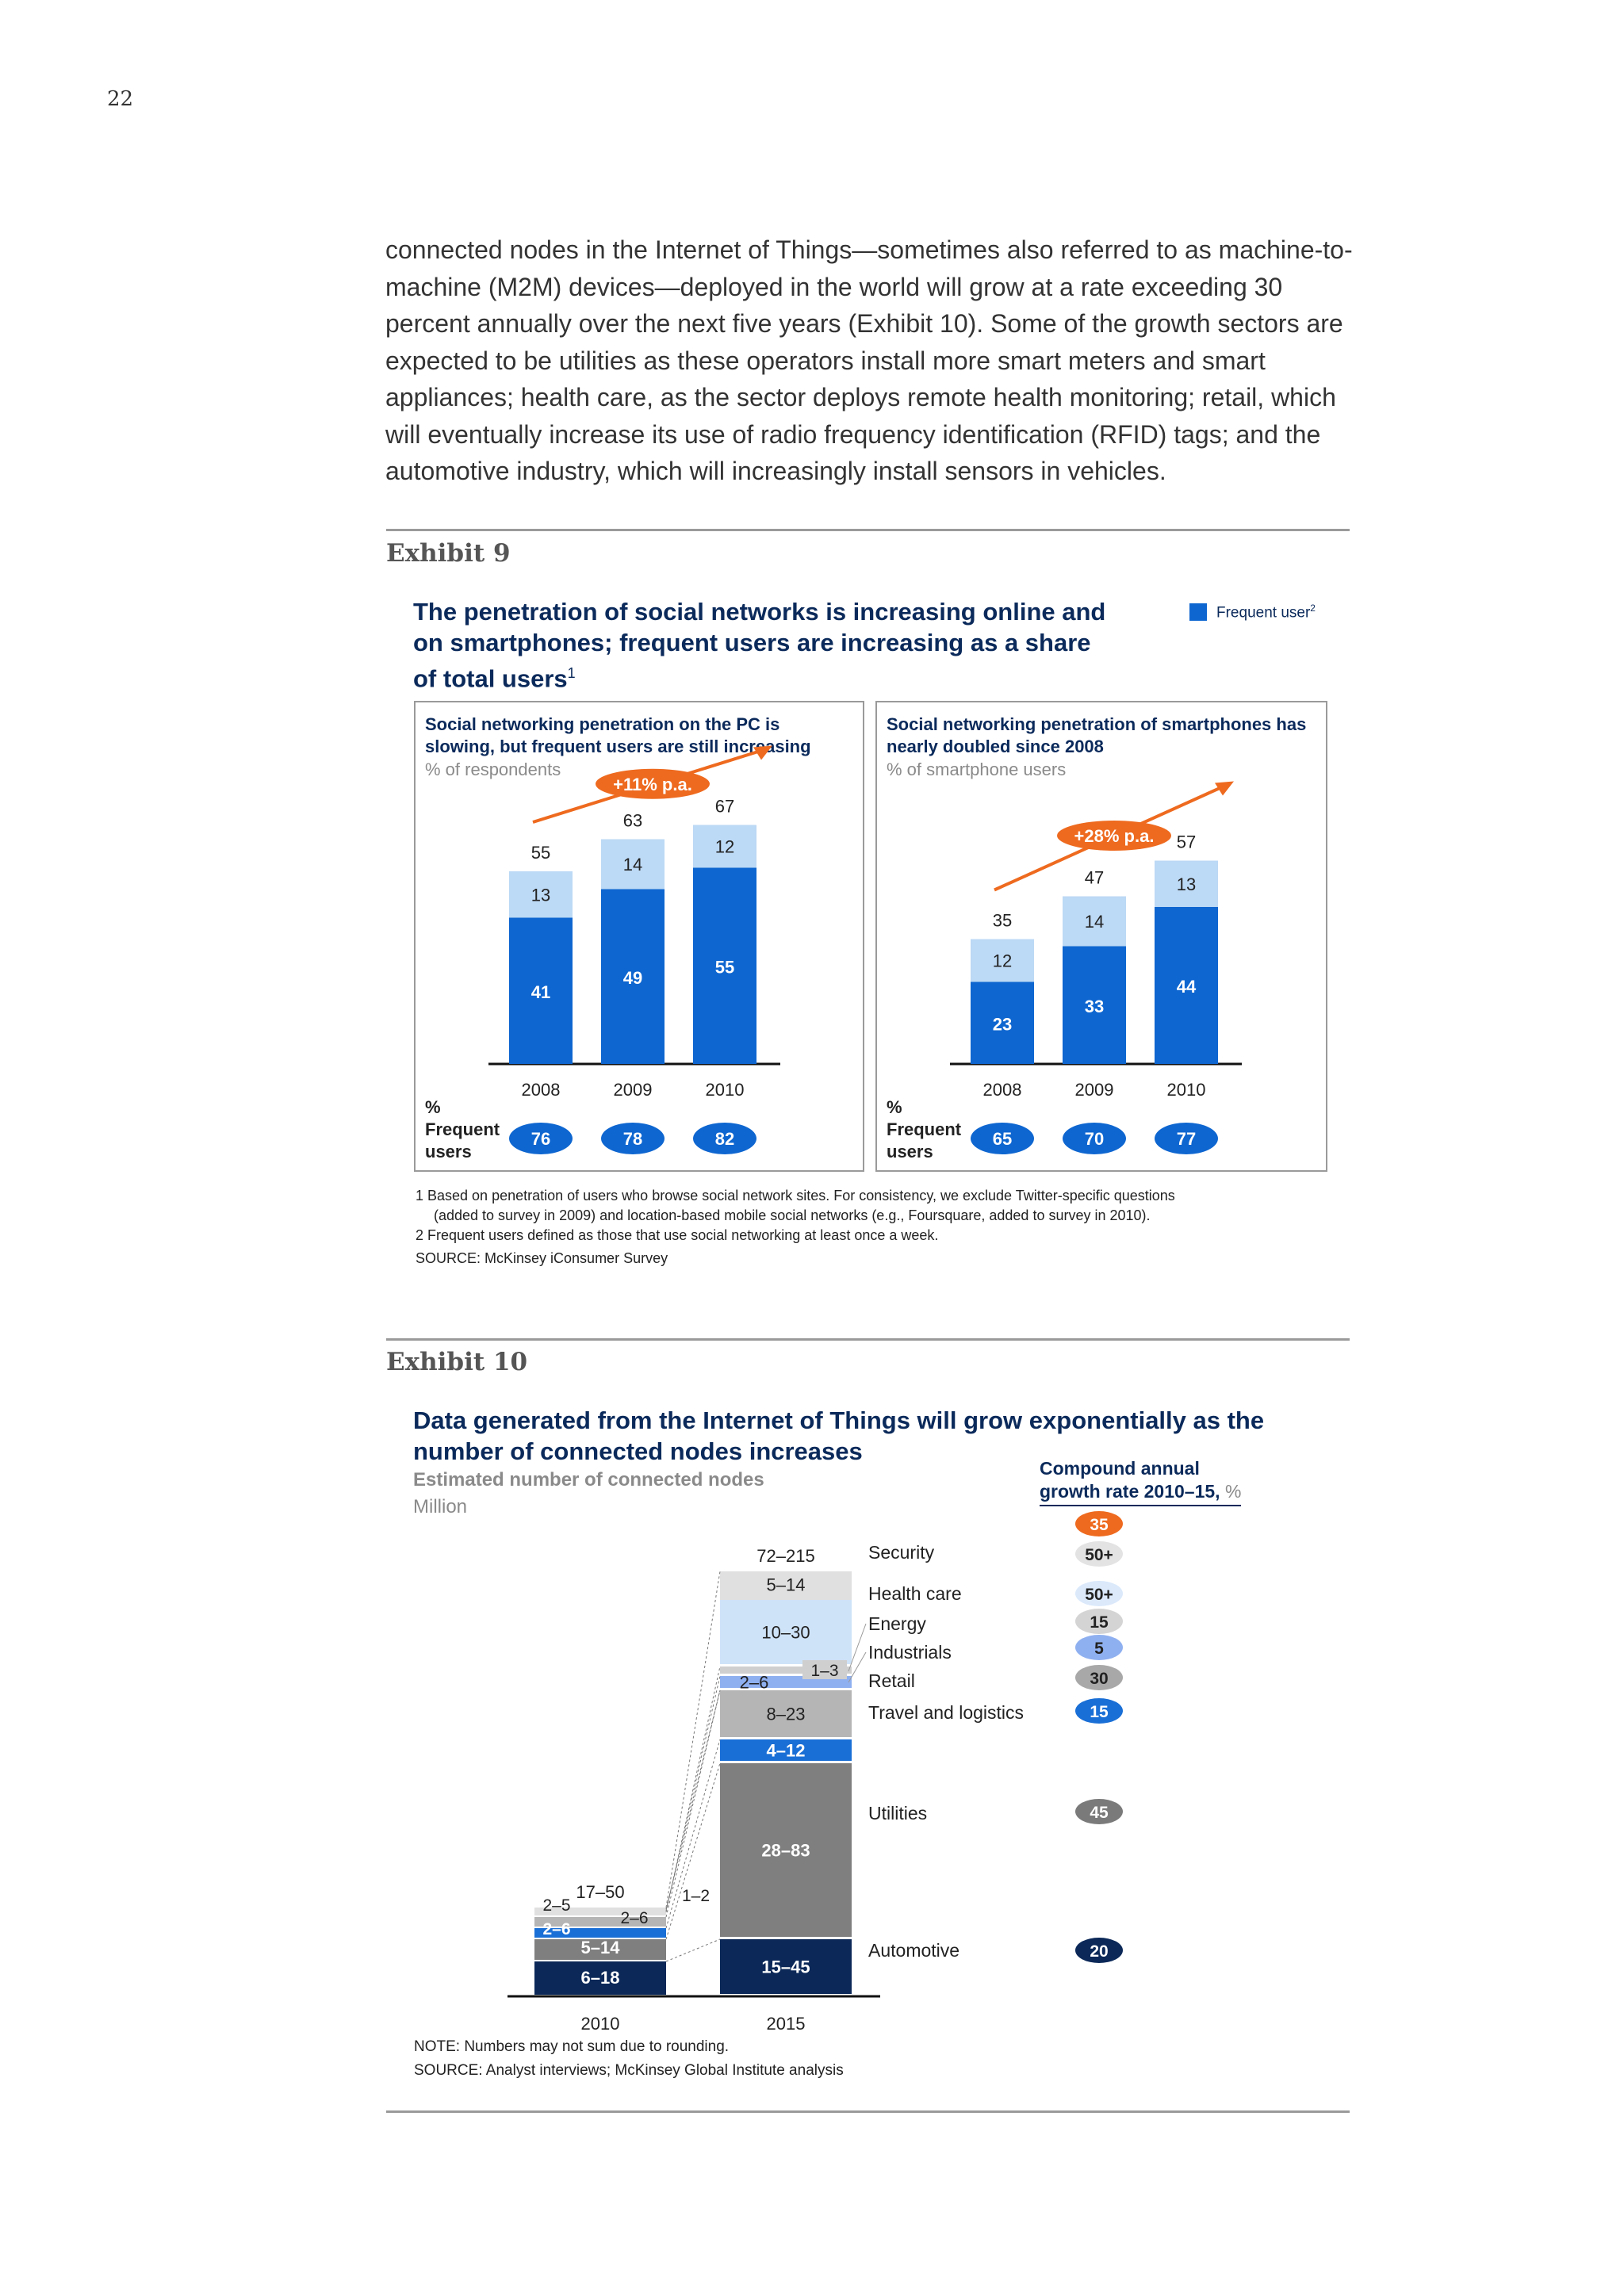  Describe the element at coordinates (540, 992) in the screenshot. I see `pc-label-frequent-2008: 41` at that location.